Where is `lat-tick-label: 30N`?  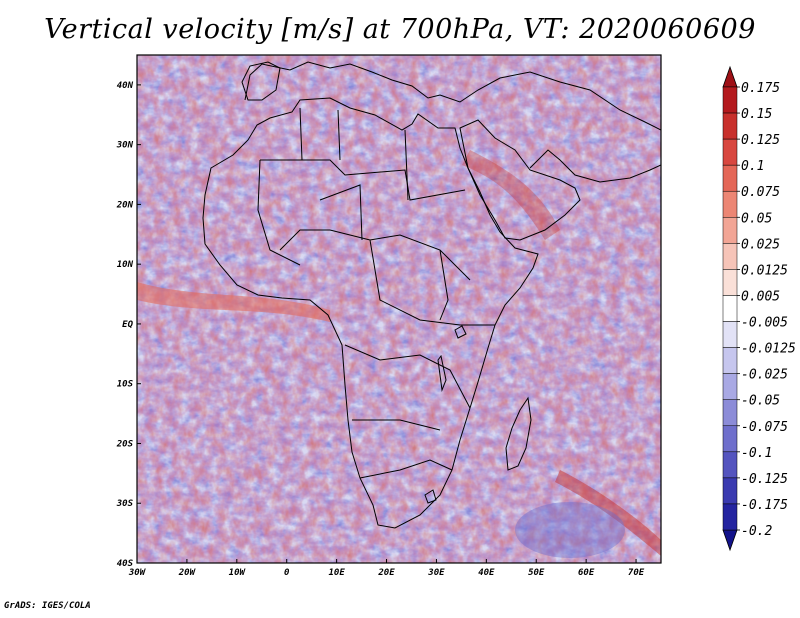 lat-tick-label: 30N is located at coordinates (125, 146).